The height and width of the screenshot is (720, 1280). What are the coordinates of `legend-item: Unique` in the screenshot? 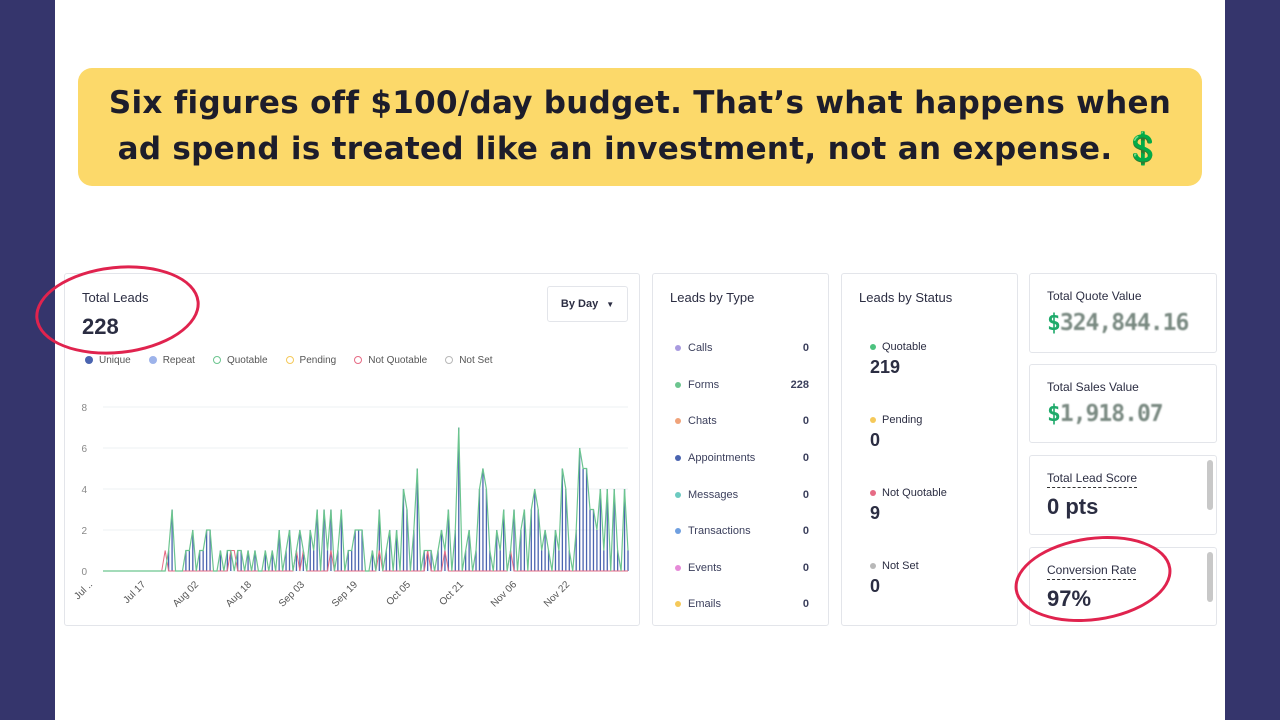 It's located at (108, 360).